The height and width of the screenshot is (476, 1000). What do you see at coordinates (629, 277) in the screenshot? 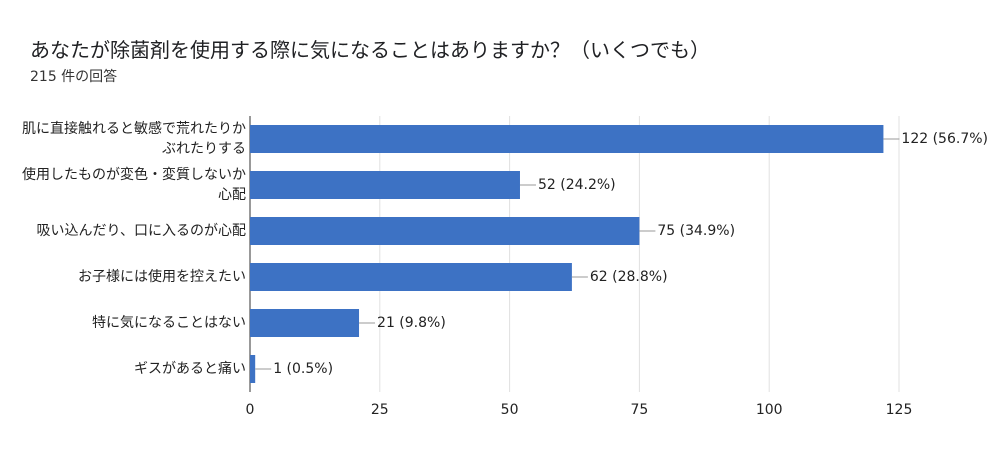
I see `value-label: 62 (28.8%)` at bounding box center [629, 277].